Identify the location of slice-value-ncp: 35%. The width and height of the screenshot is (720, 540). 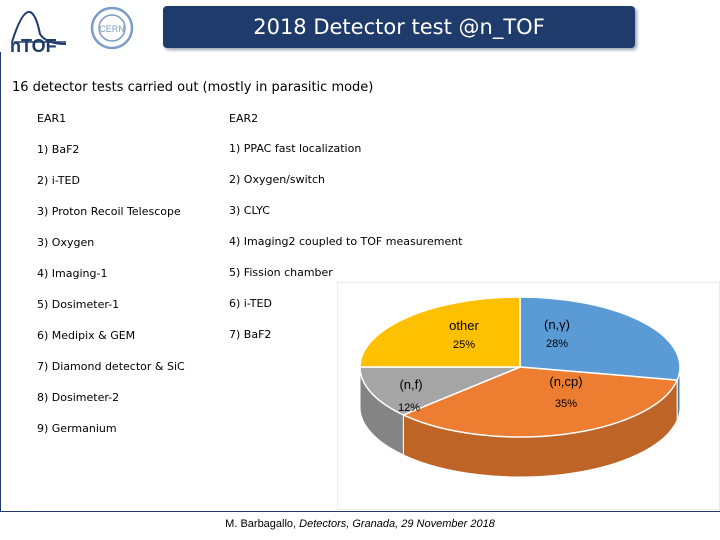
(566, 404).